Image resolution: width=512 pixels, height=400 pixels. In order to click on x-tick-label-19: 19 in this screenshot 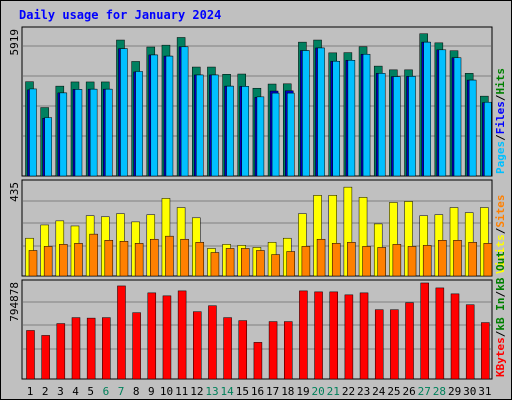, I will do `click(302, 391)`.